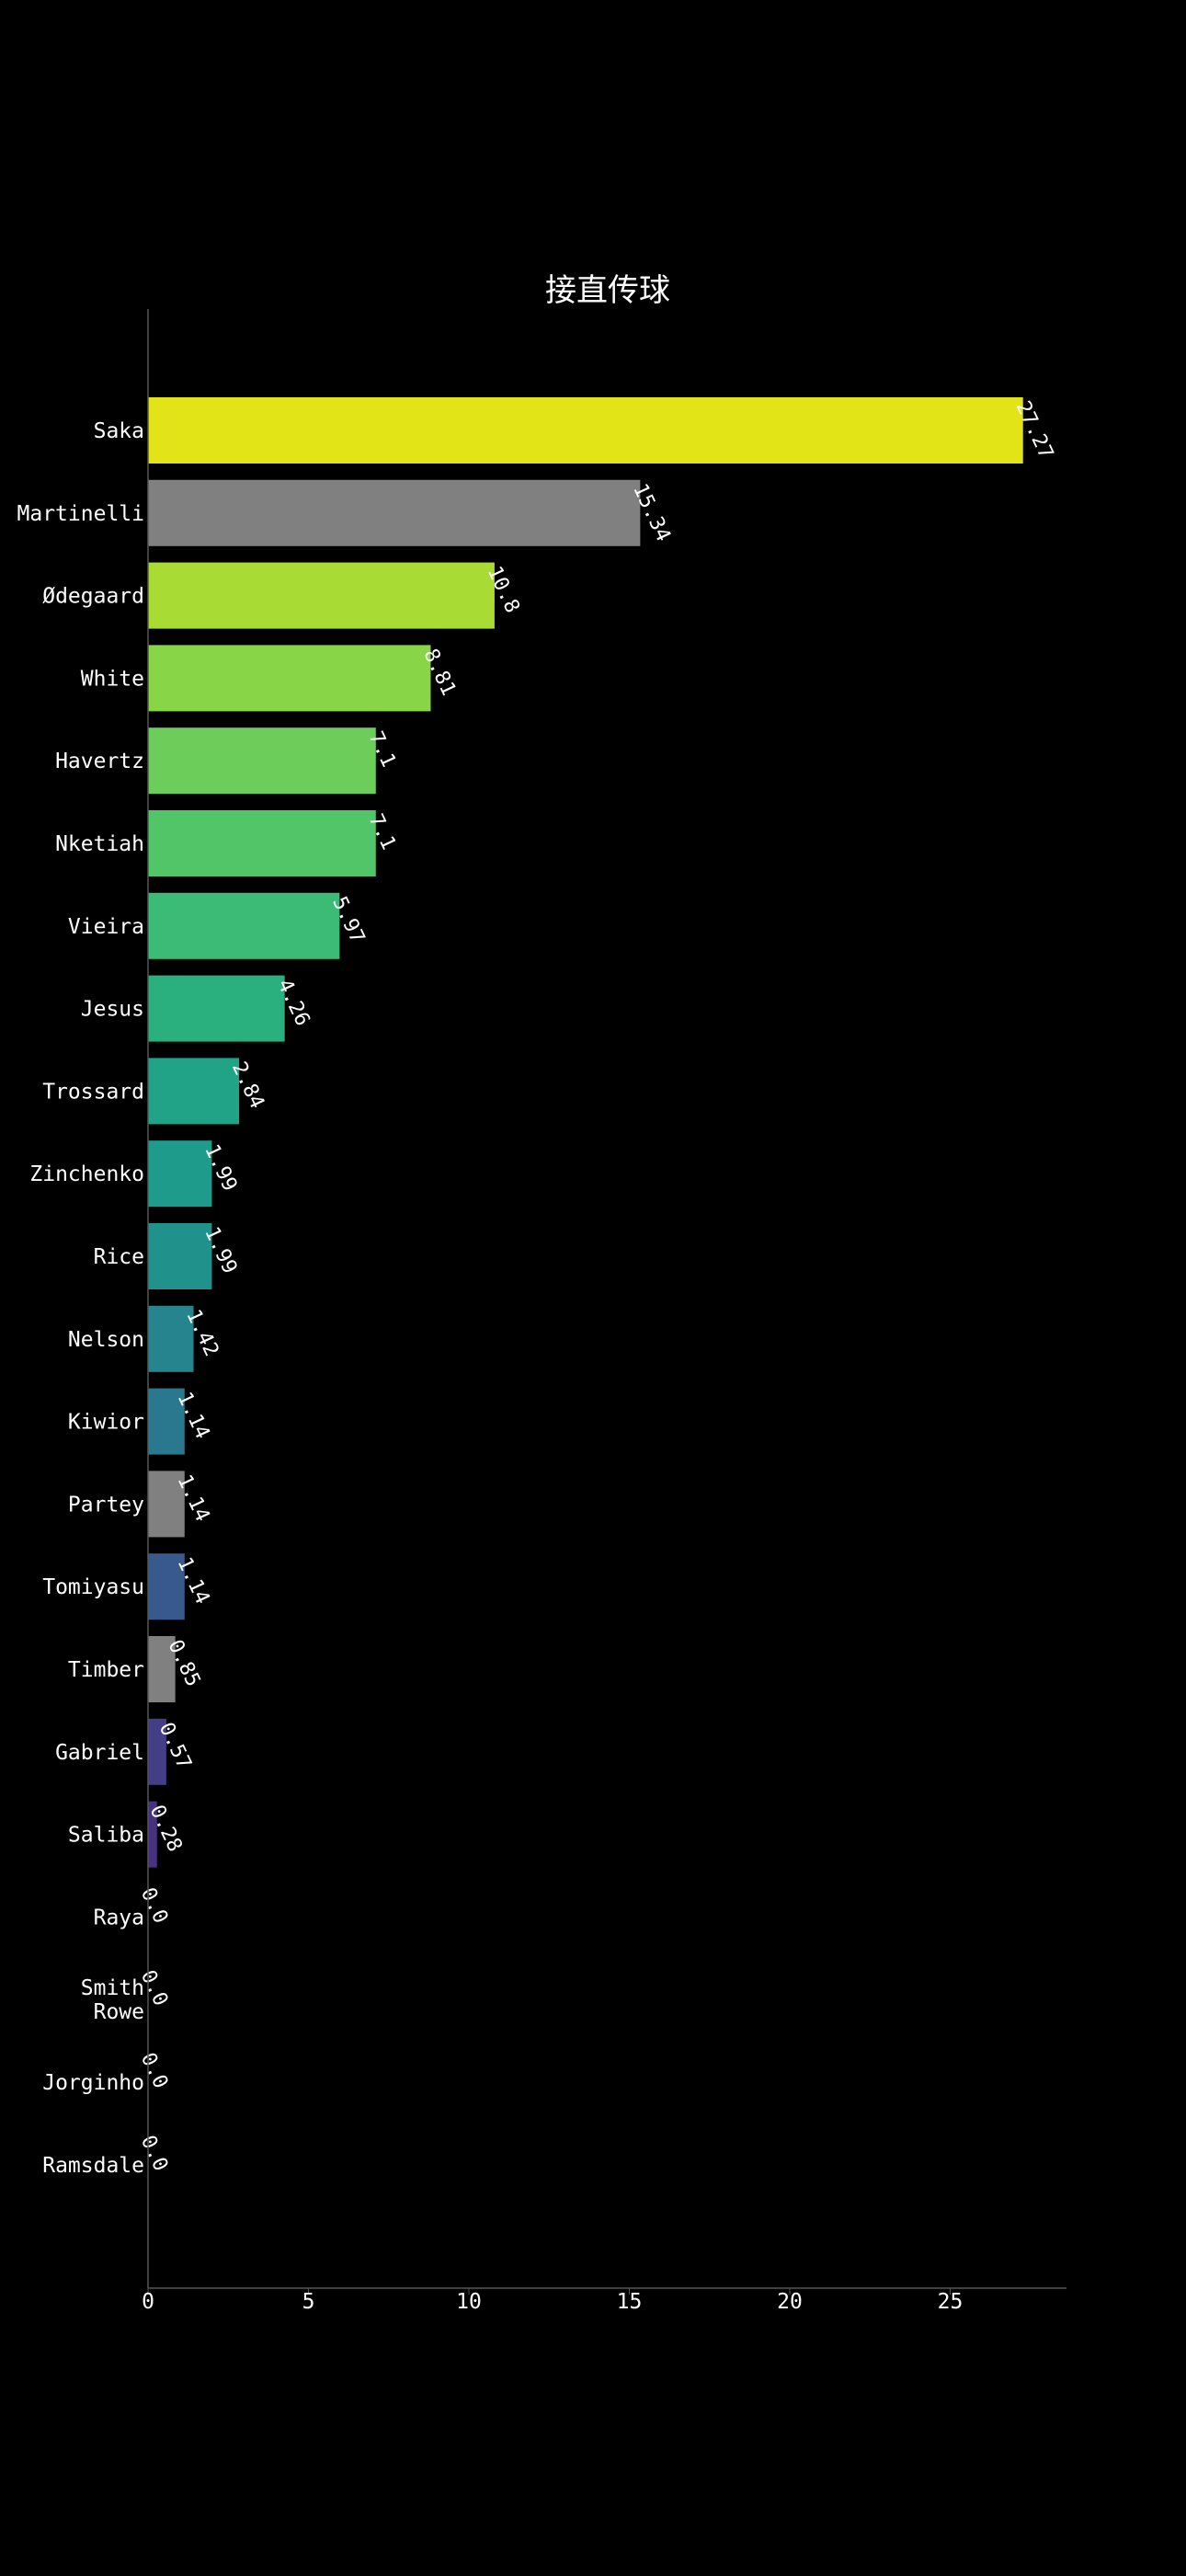 The height and width of the screenshot is (2576, 1186). I want to click on category-label-raya: Raya, so click(119, 1918).